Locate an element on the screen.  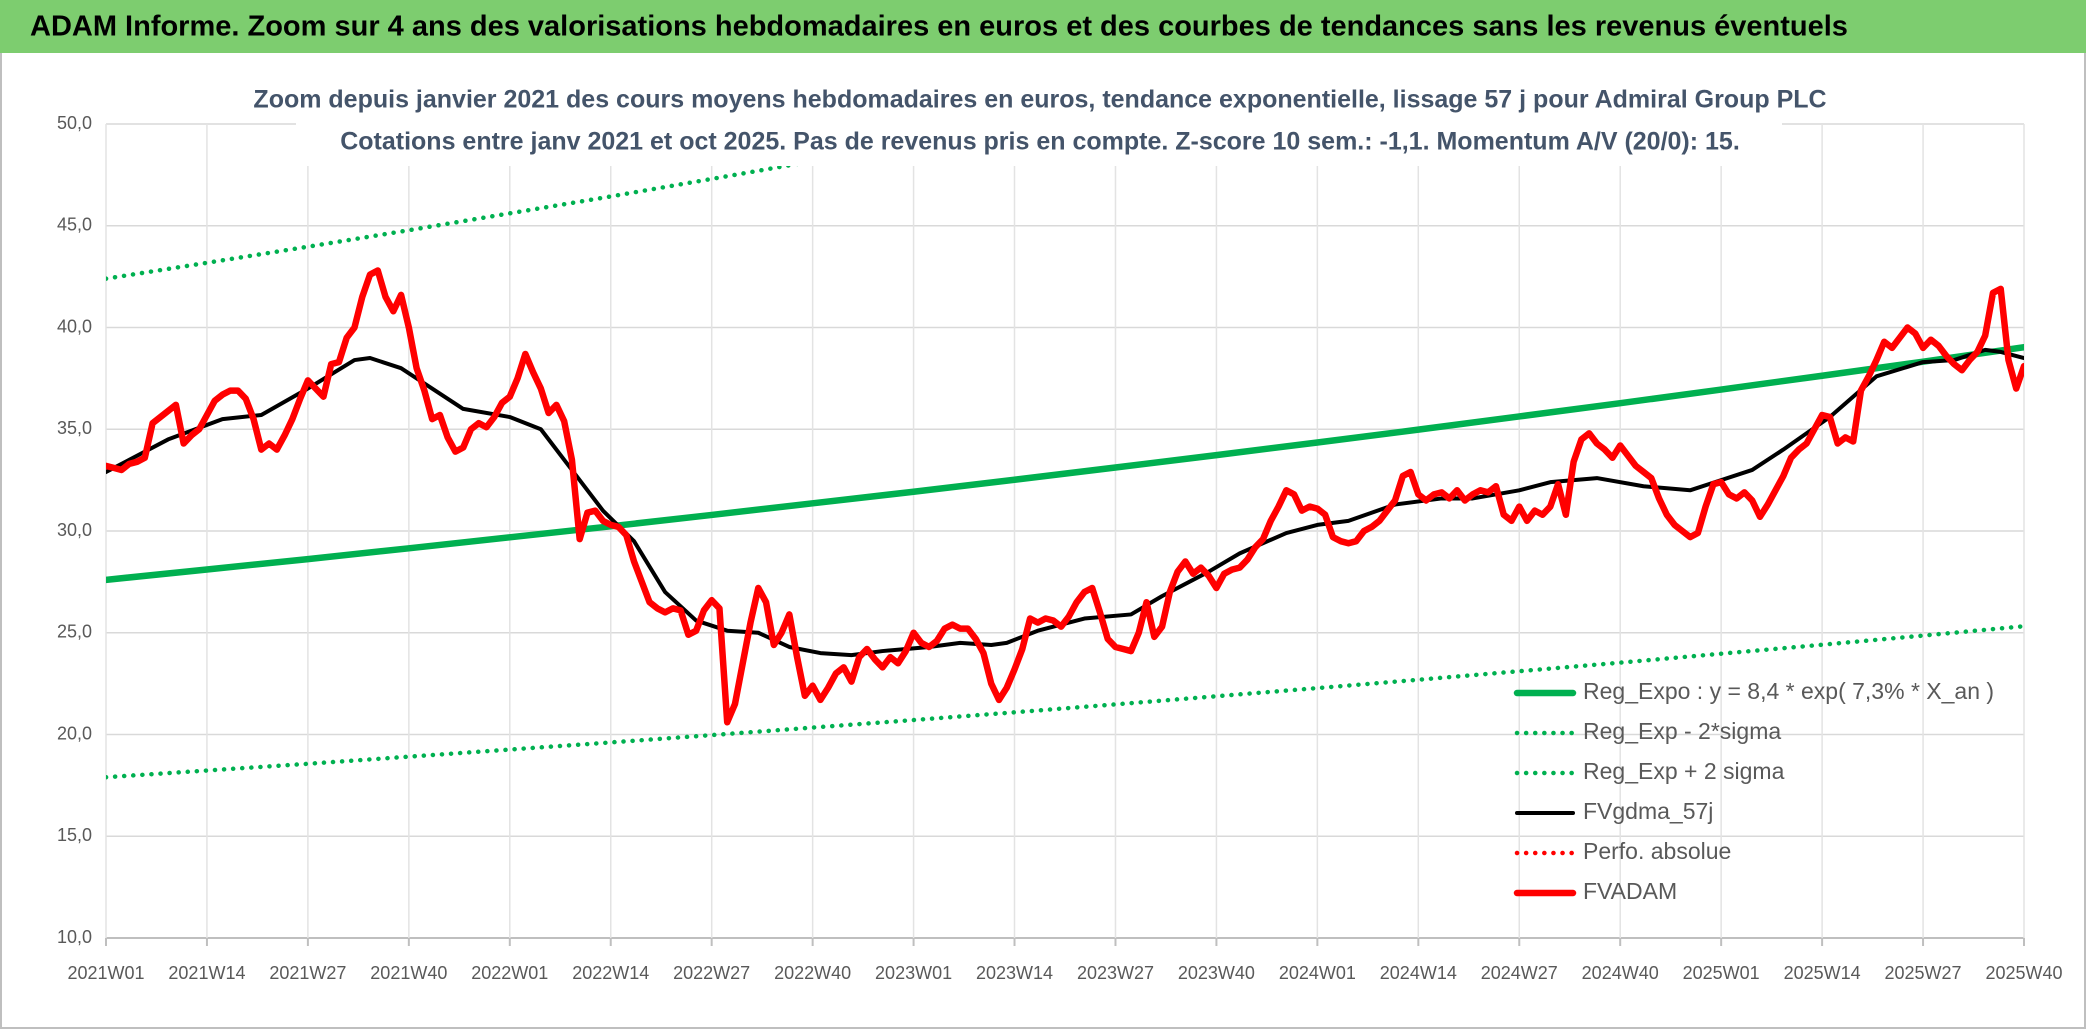
header-band is located at coordinates (1043, 26).